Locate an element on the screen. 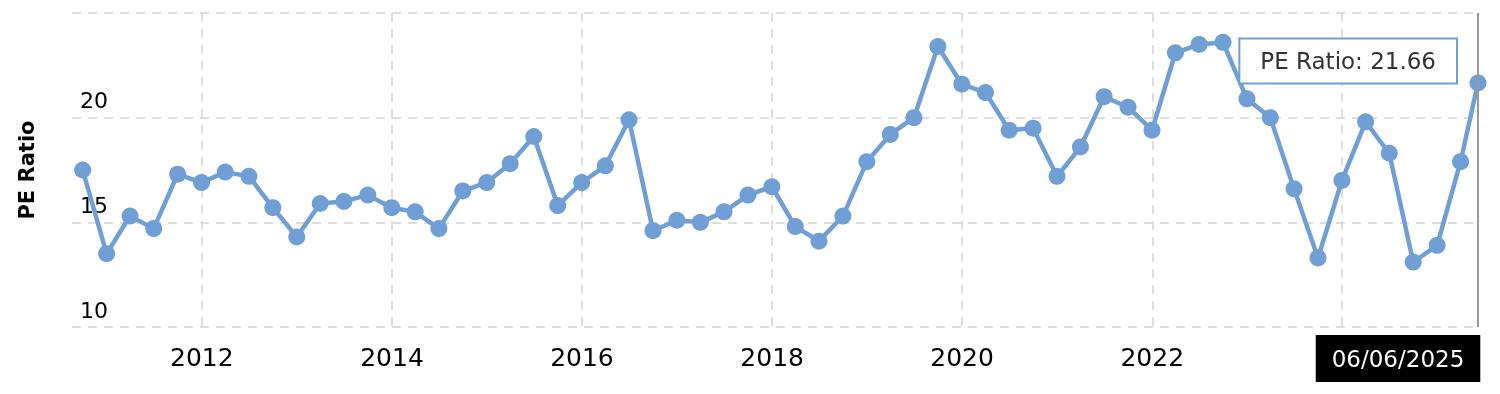  x-tick-label: 2014 is located at coordinates (392, 357).